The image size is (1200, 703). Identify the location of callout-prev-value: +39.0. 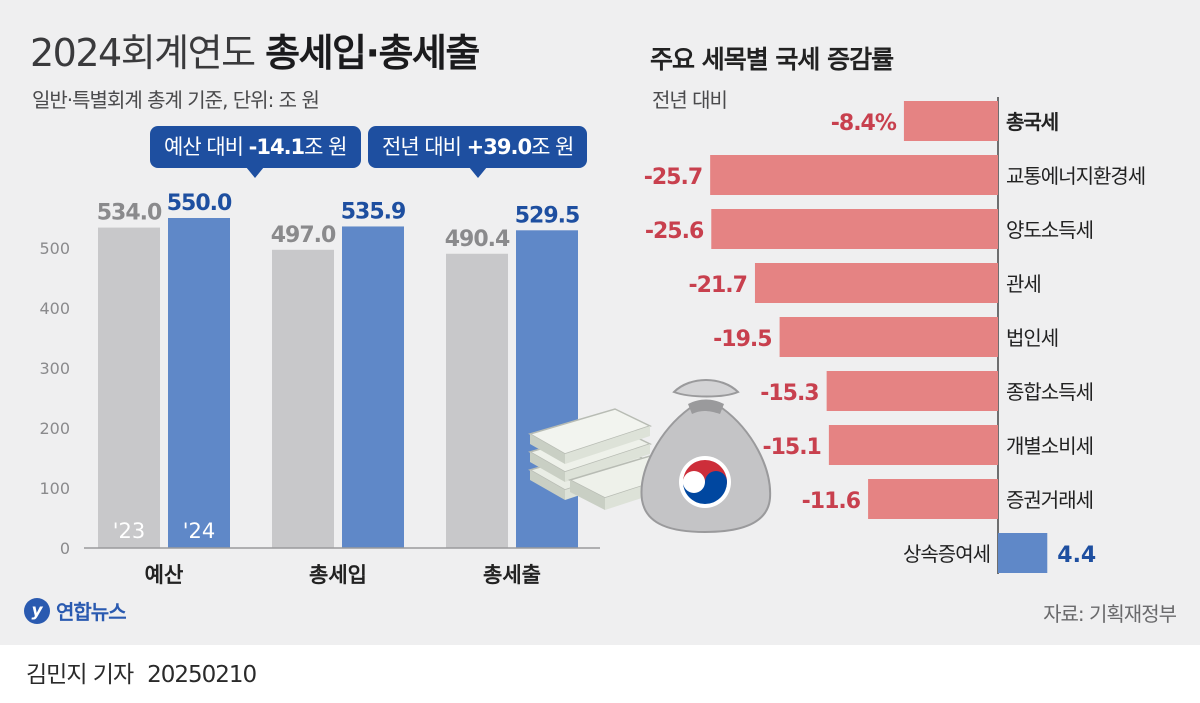
(499, 147).